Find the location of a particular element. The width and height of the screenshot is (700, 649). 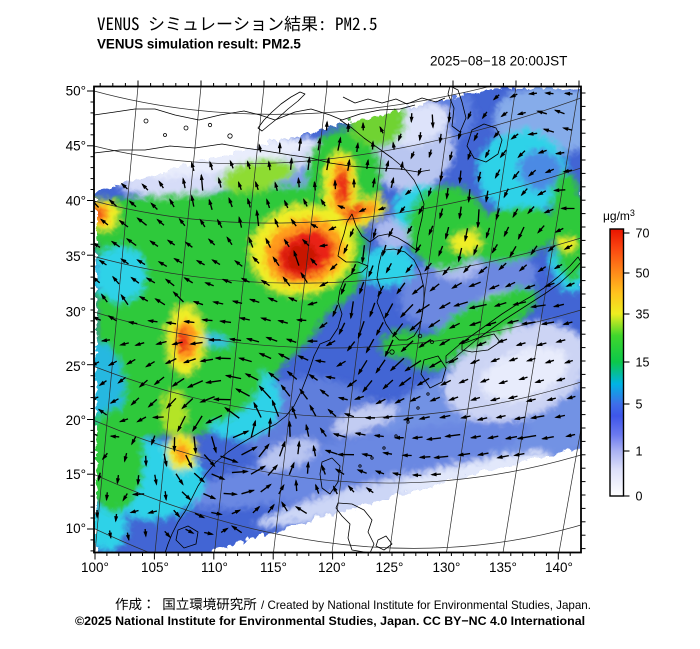

svg-text: 10° is located at coordinates (76, 528).